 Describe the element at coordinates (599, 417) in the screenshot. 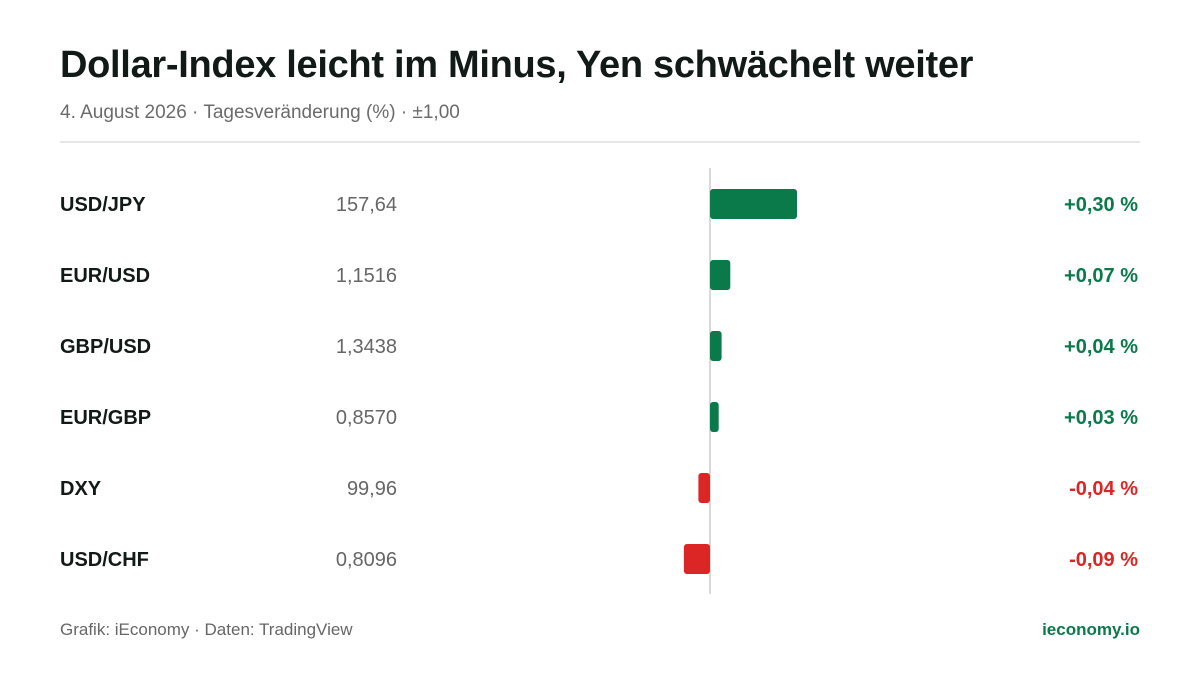

I see `chart-row: EUR/GBP 0,8570 +0,03 %` at that location.